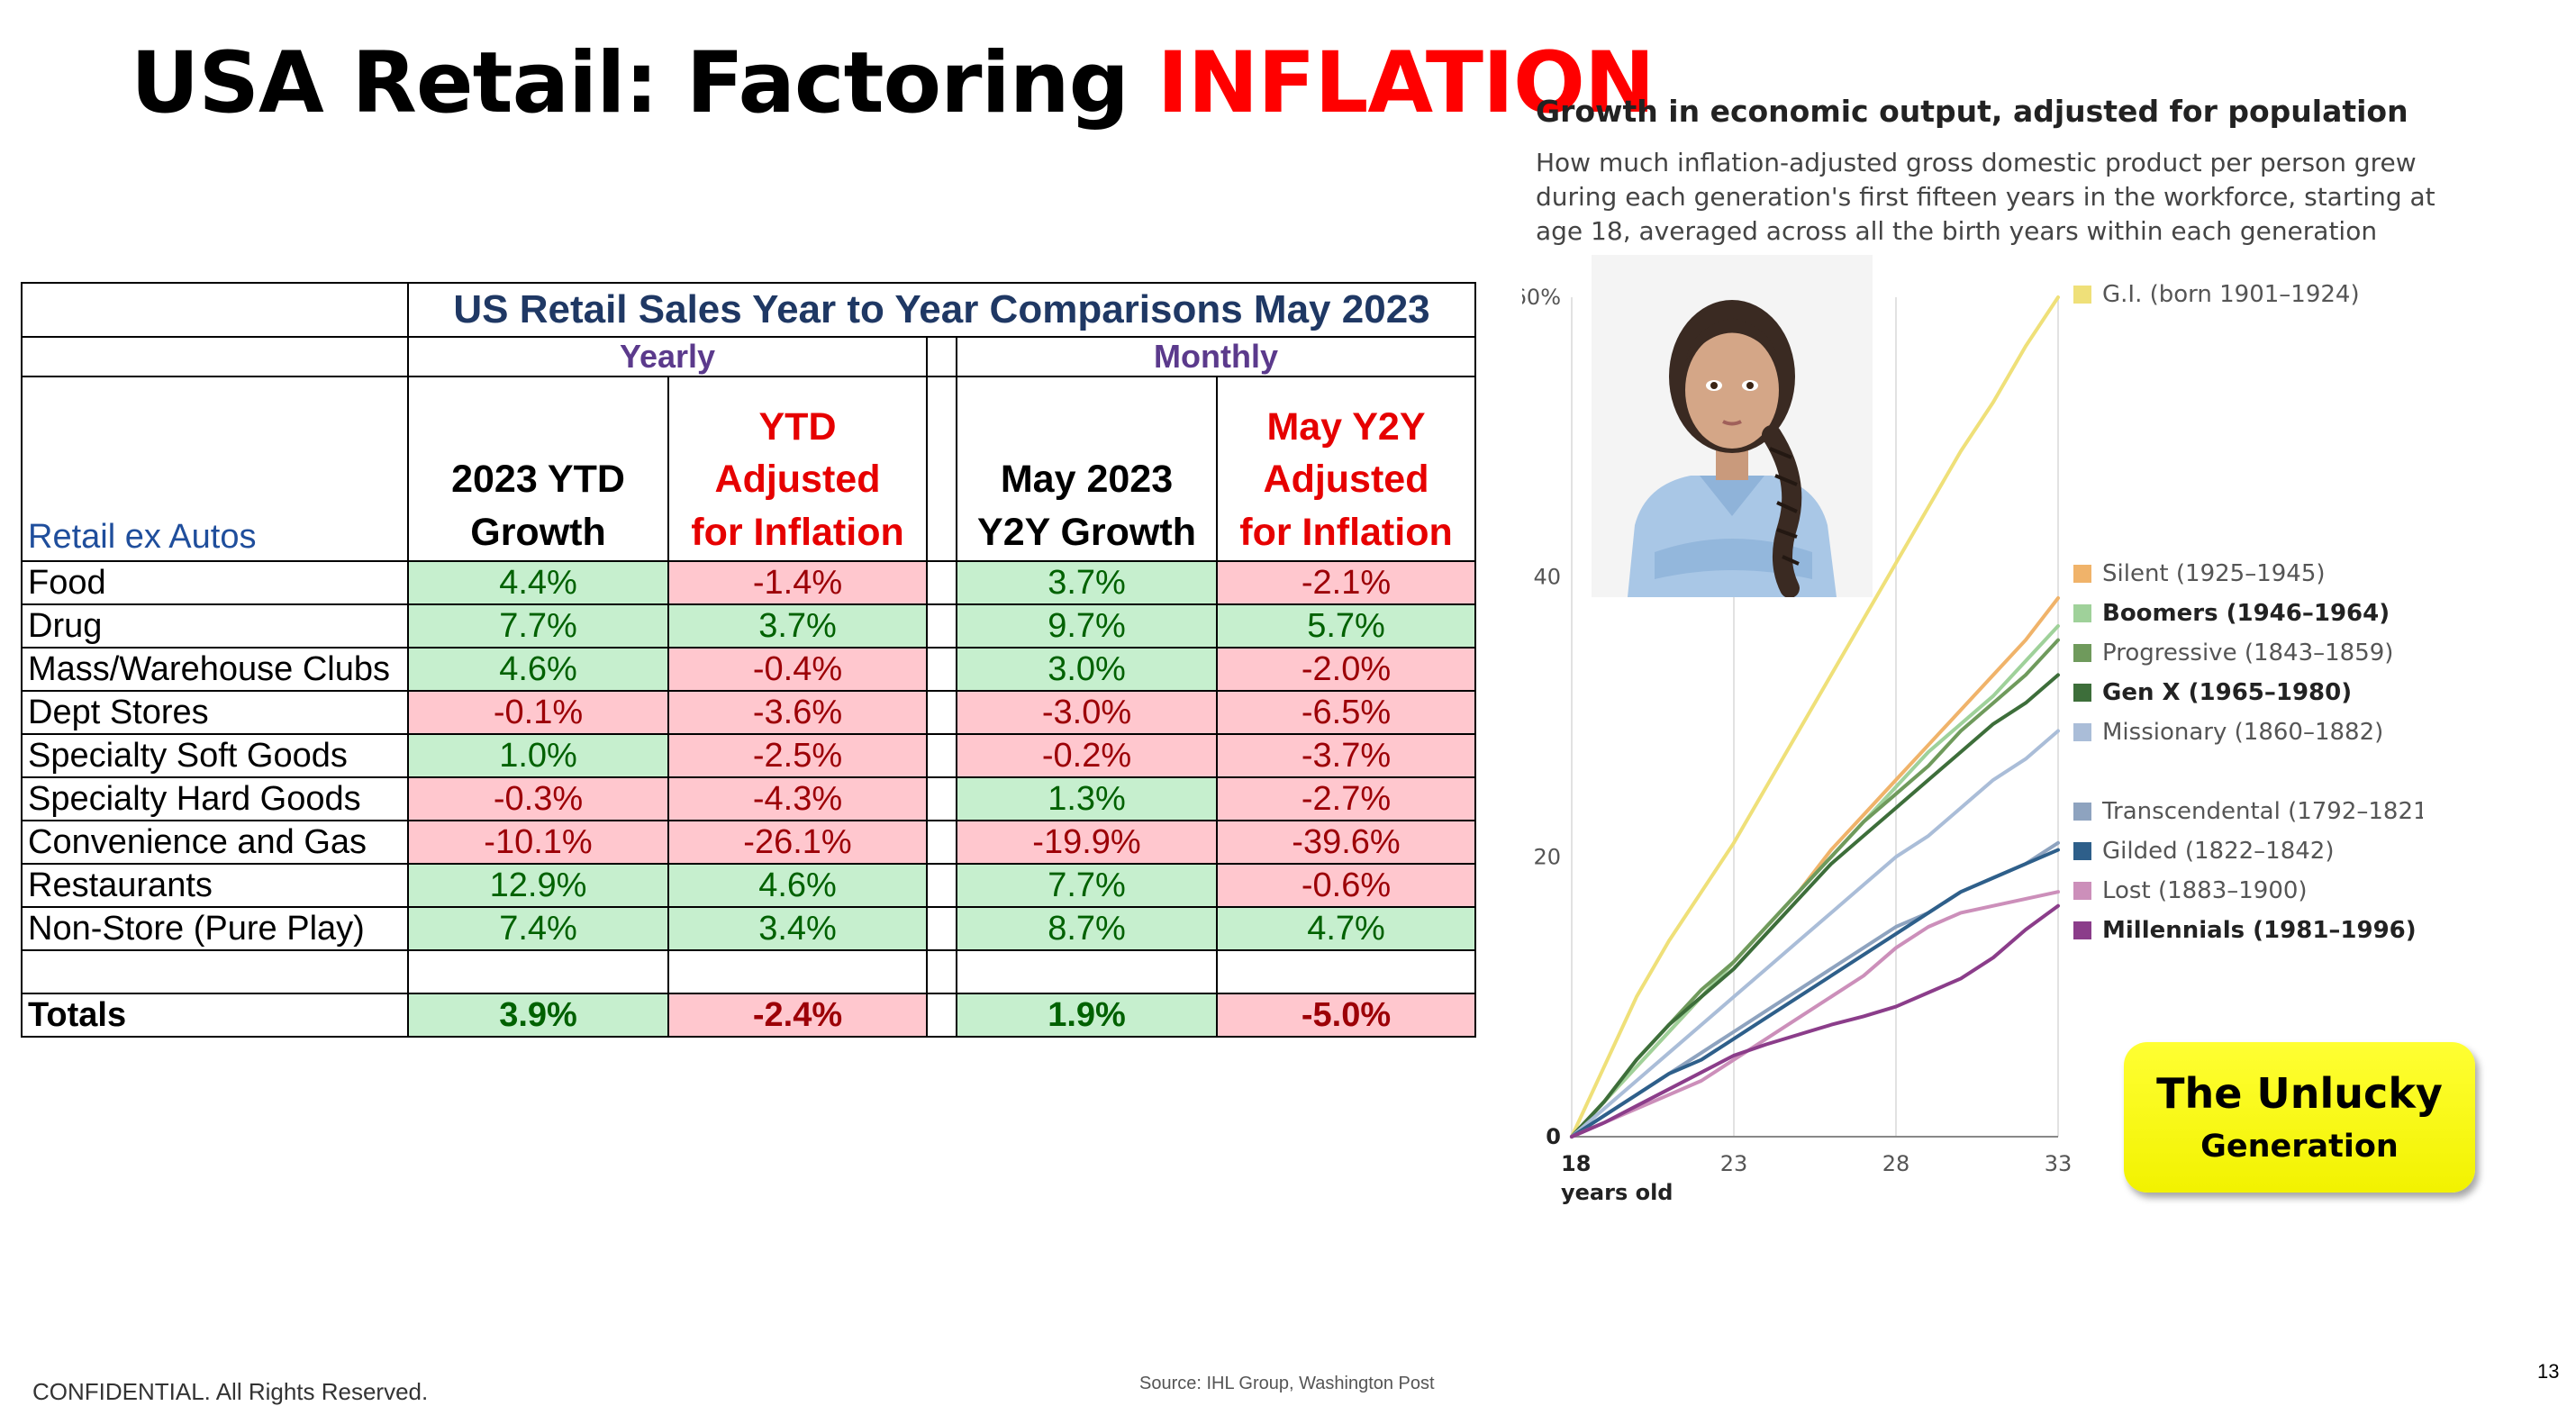 Image resolution: width=2576 pixels, height=1406 pixels. Describe the element at coordinates (1087, 480) in the screenshot. I see `col-header-line: May 2023` at that location.